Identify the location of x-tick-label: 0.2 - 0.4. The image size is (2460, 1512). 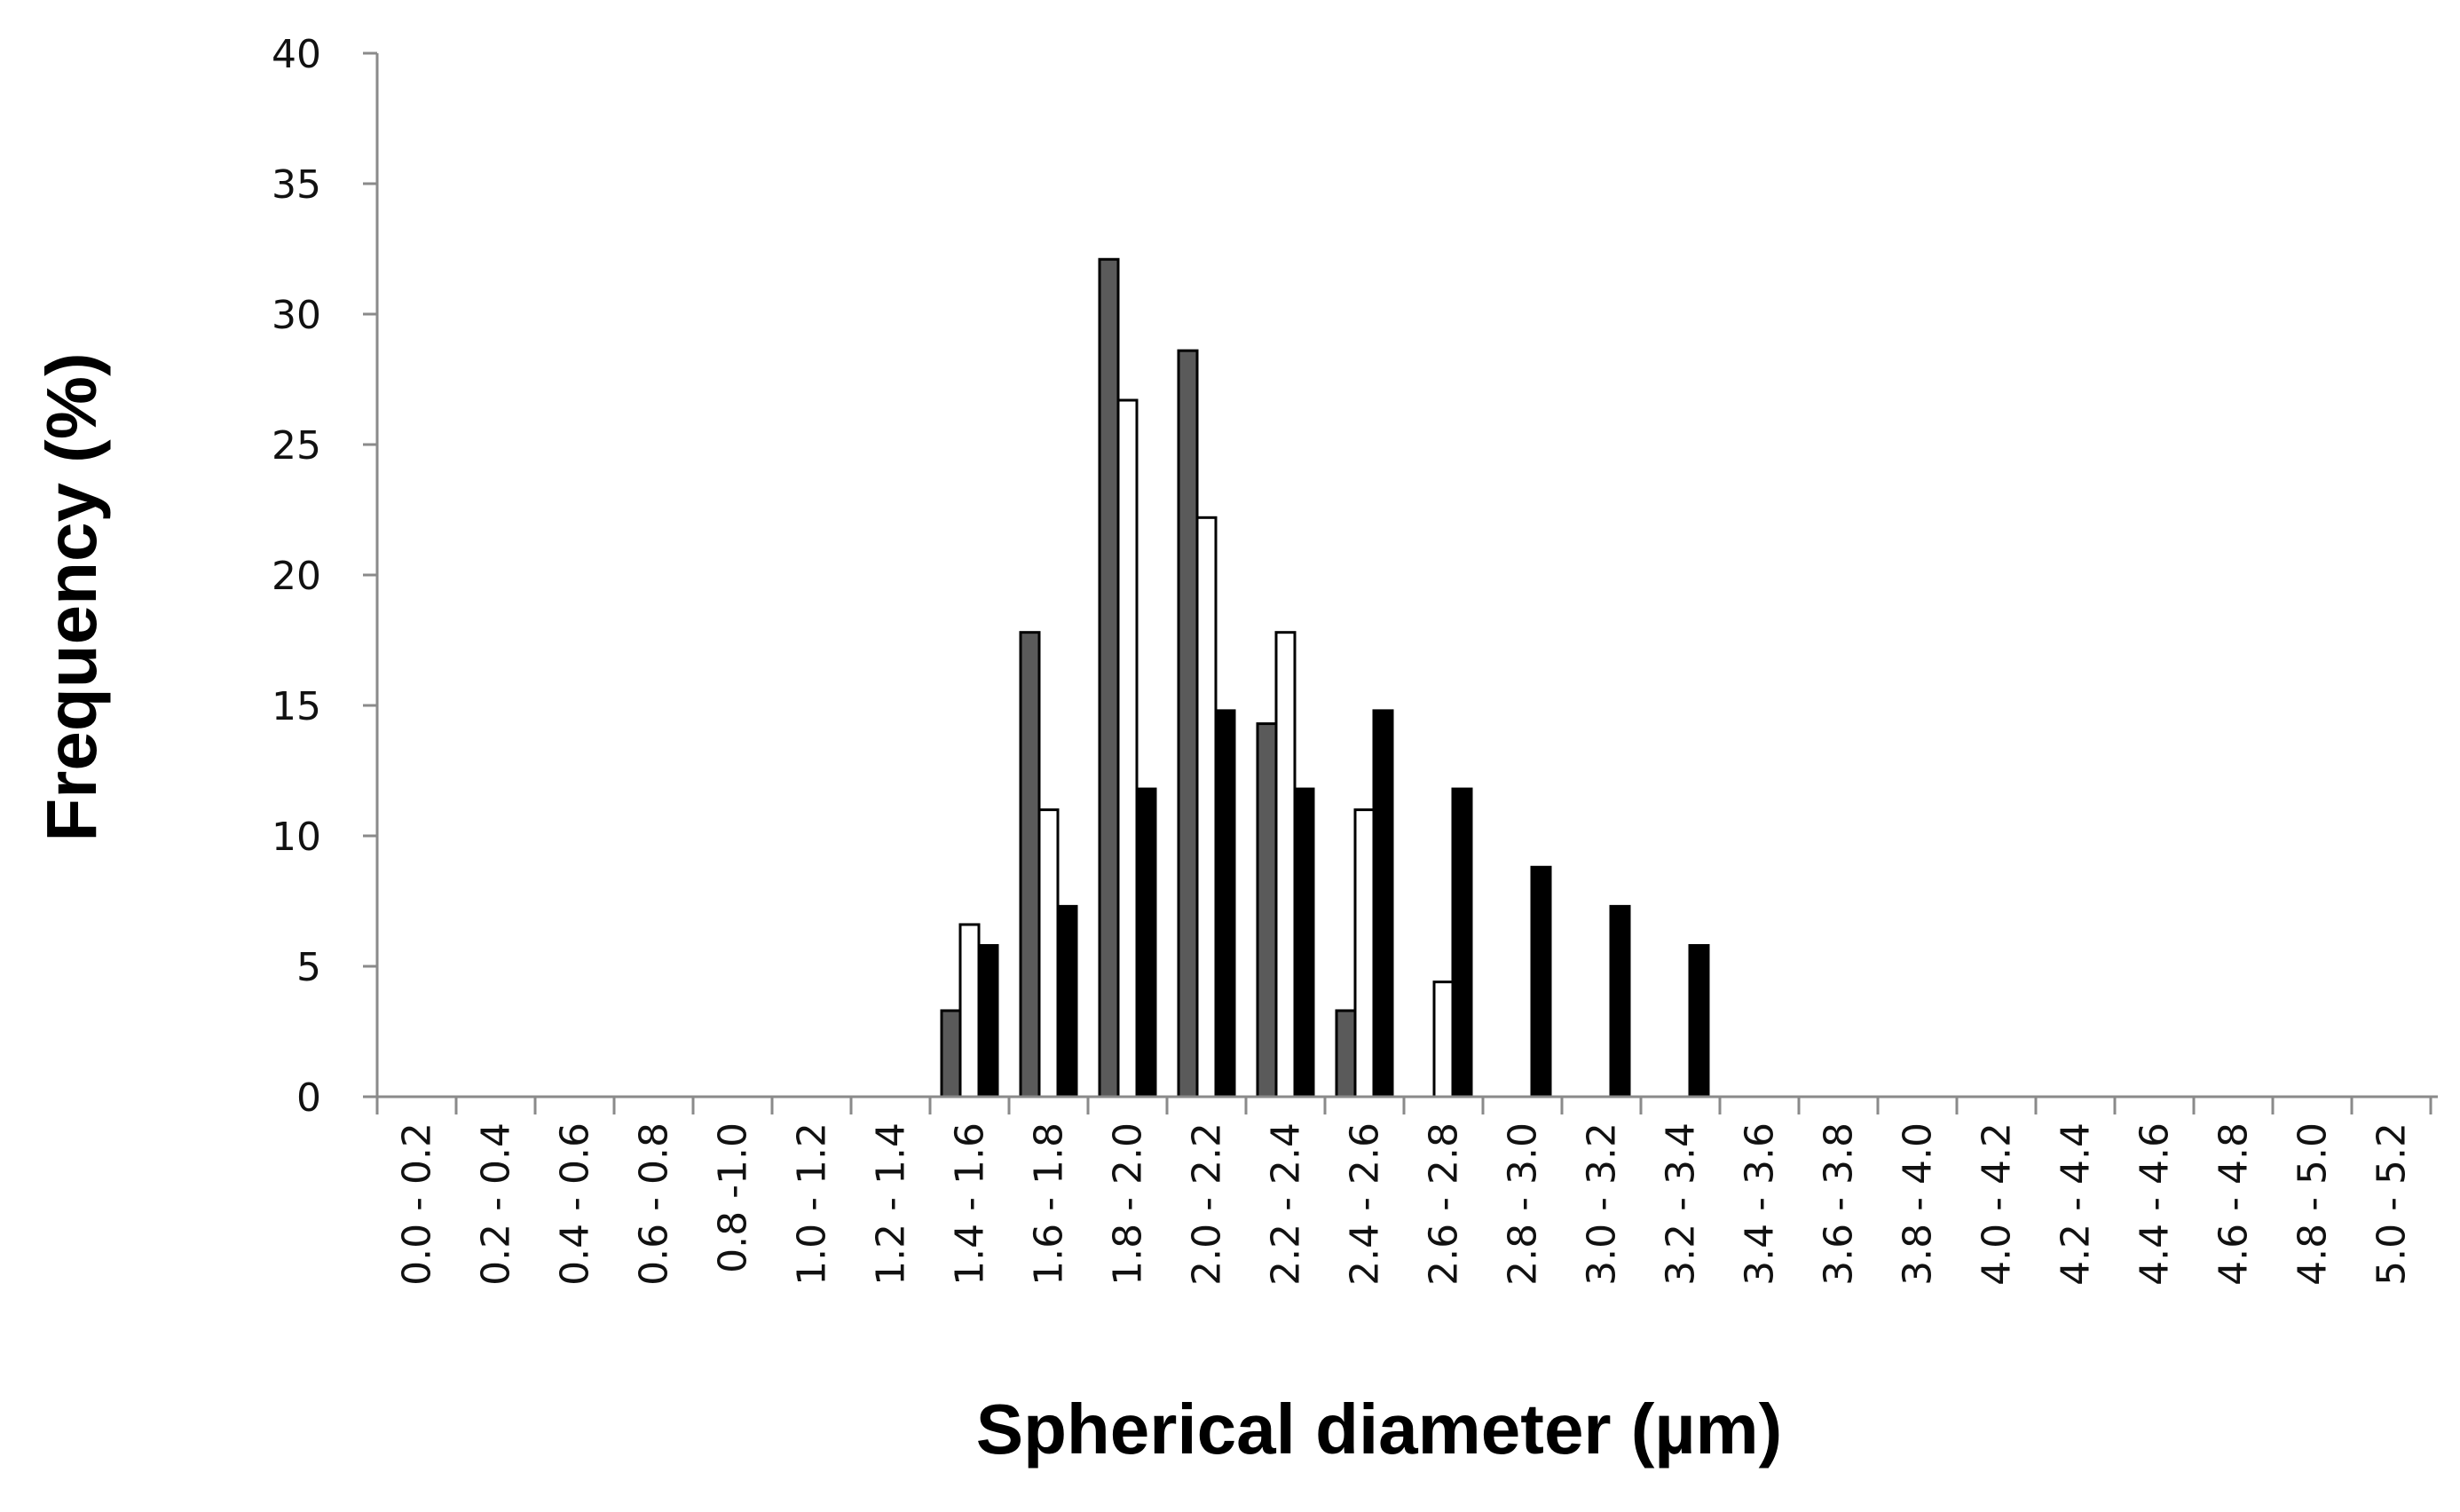
(496, 1204).